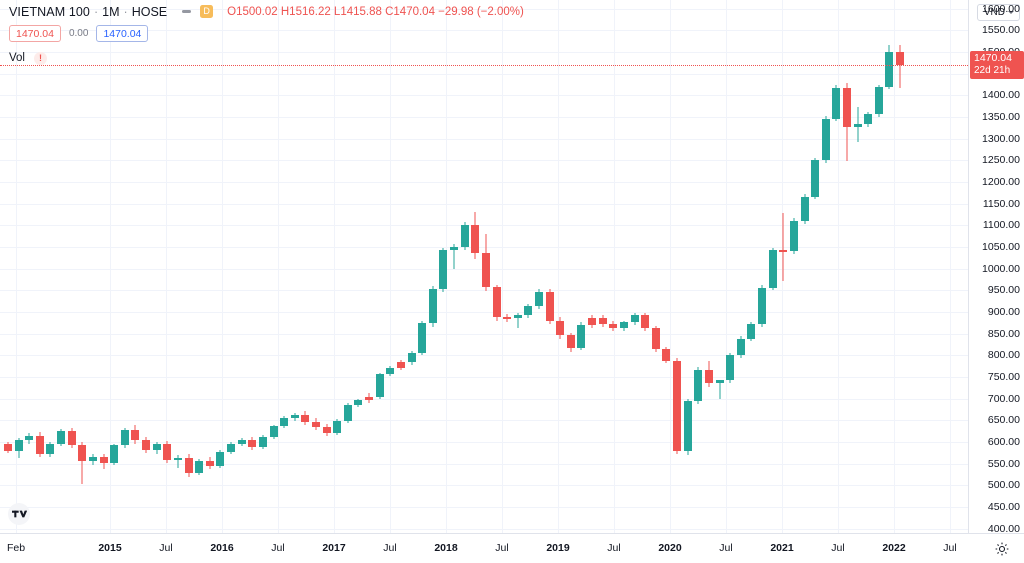 The image size is (1024, 563). I want to click on time-tick: 2020, so click(670, 548).